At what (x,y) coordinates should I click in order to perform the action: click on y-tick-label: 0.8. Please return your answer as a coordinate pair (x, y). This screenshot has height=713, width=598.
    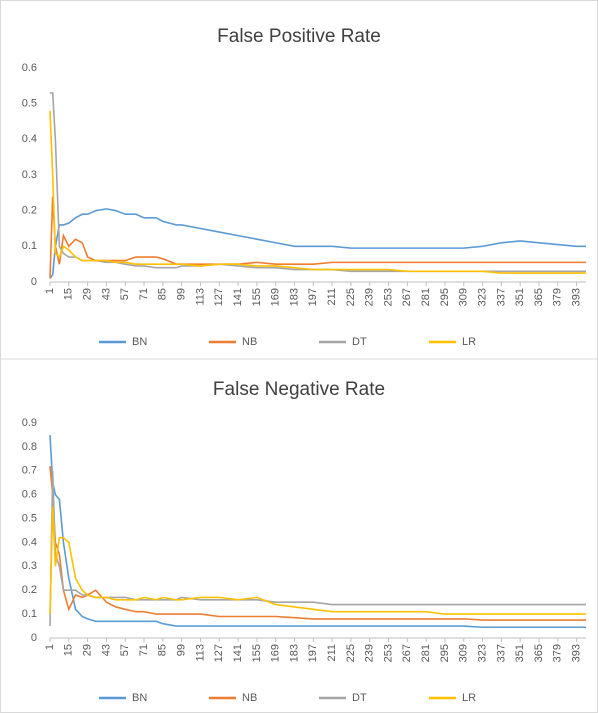
    Looking at the image, I should click on (29, 447).